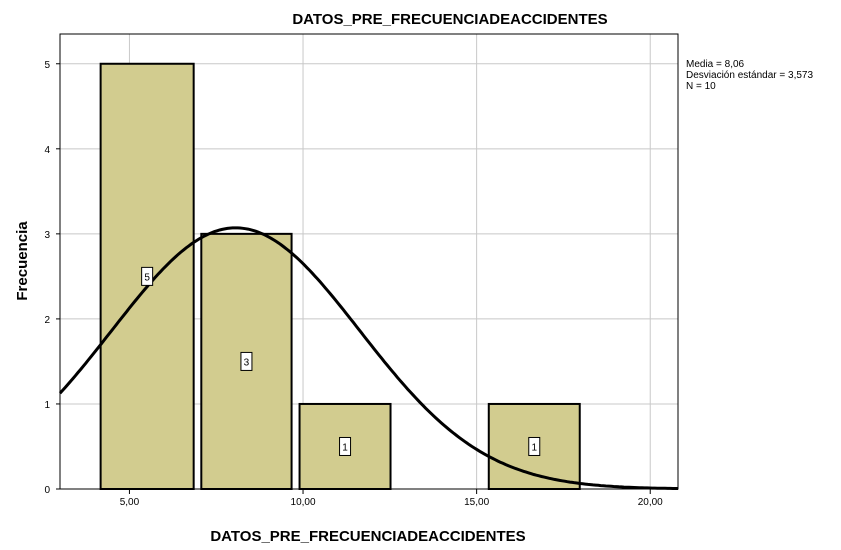 This screenshot has height=550, width=841. What do you see at coordinates (367, 536) in the screenshot?
I see `x-axis-label: DATOS_PRE_FRECUENCIADEACCIDENTES` at bounding box center [367, 536].